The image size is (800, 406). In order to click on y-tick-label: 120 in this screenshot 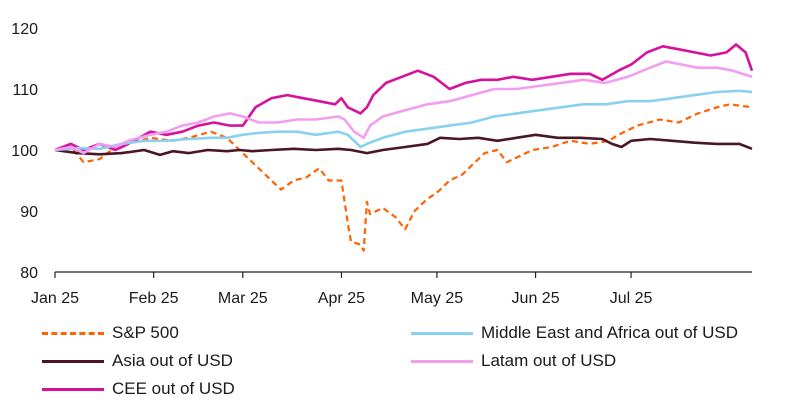, I will do `click(24, 29)`.